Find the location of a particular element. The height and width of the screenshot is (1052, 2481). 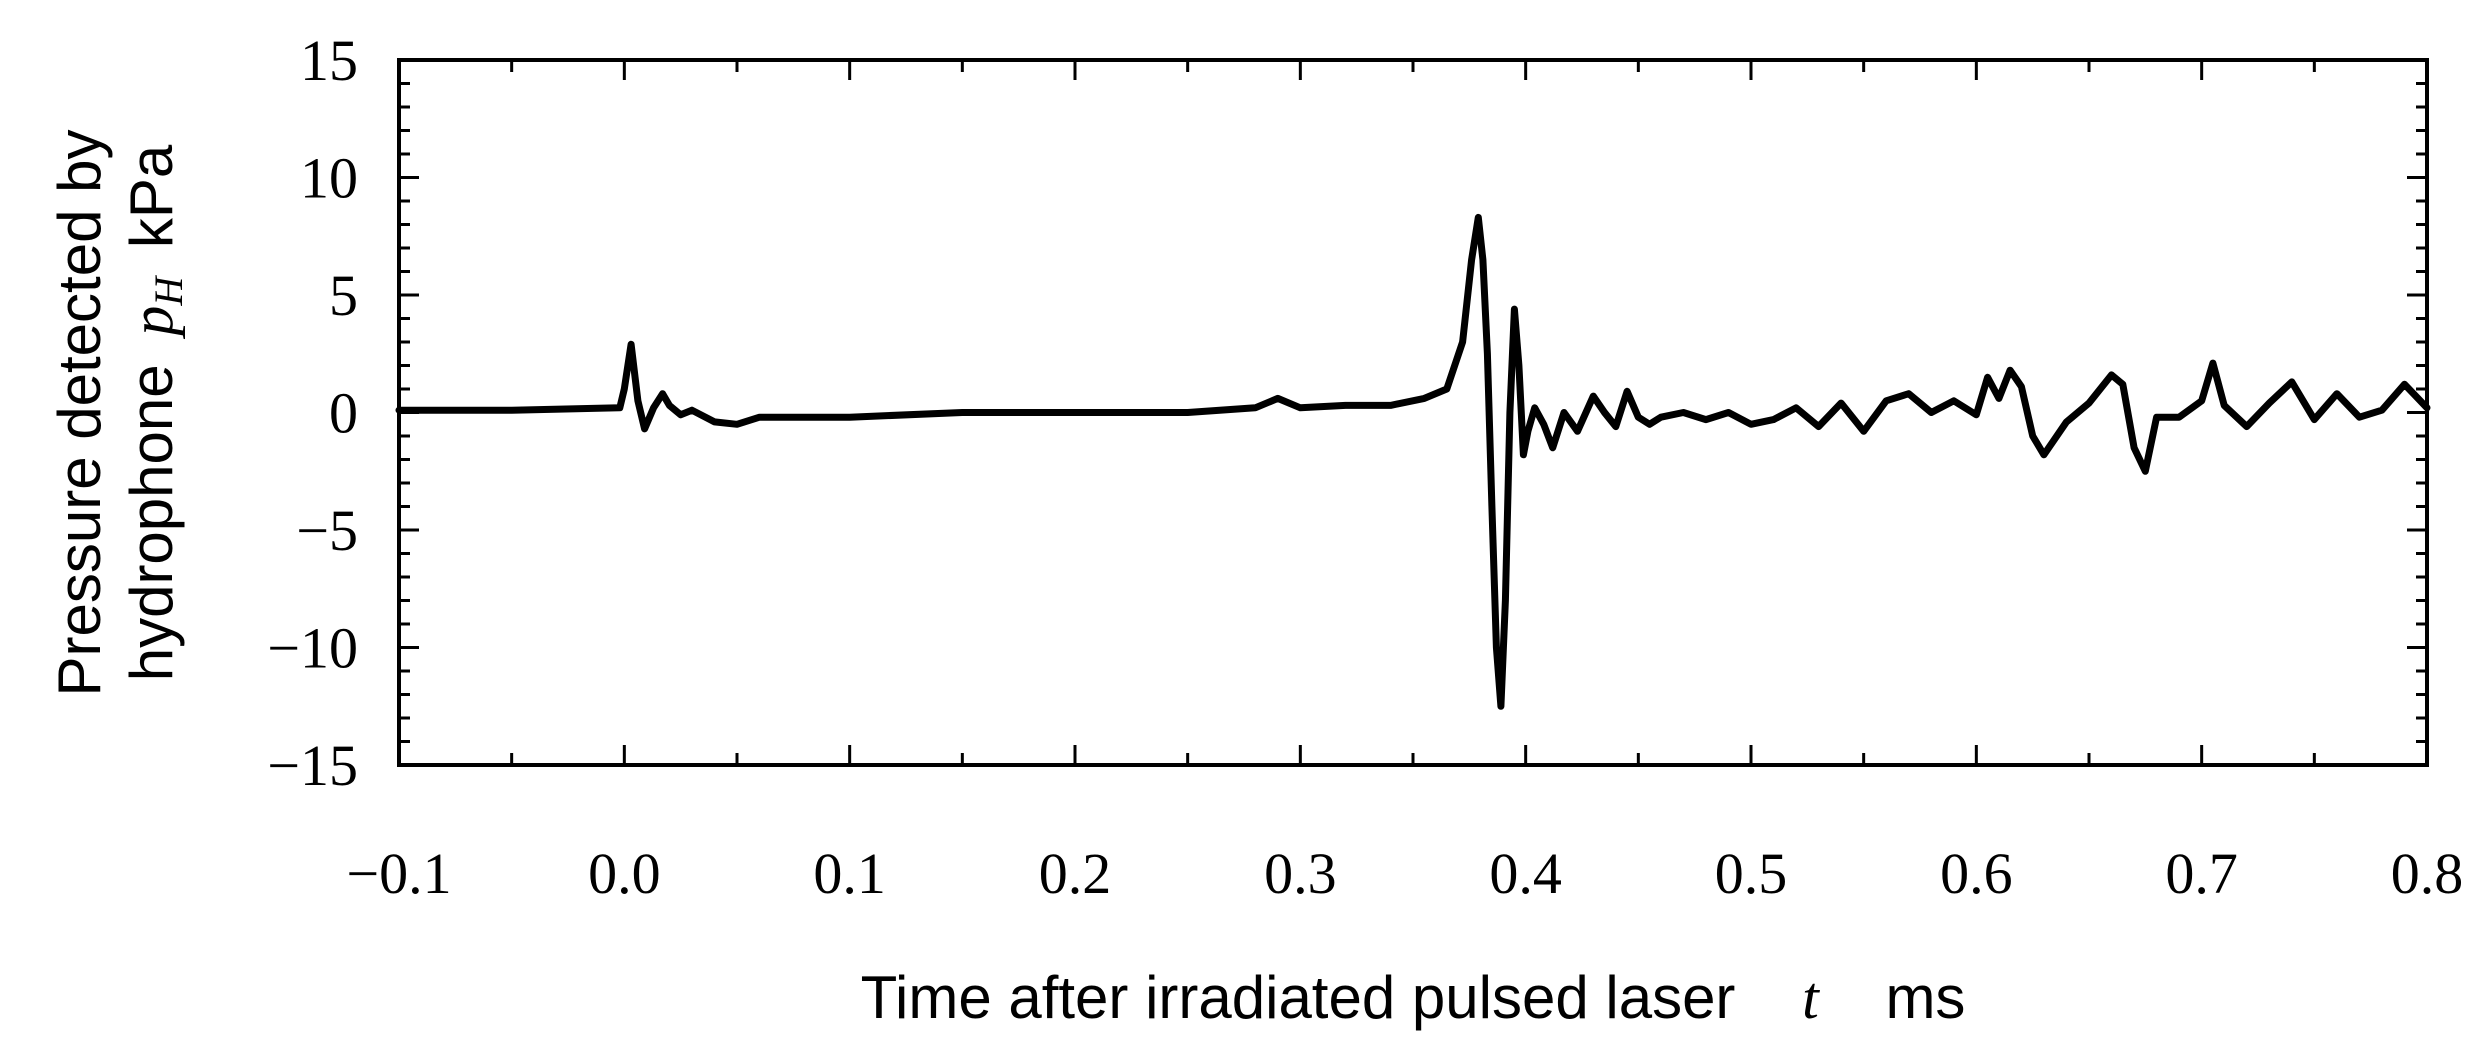

y-axis-title-prefix: hydrophone is located at coordinates (151, 522).